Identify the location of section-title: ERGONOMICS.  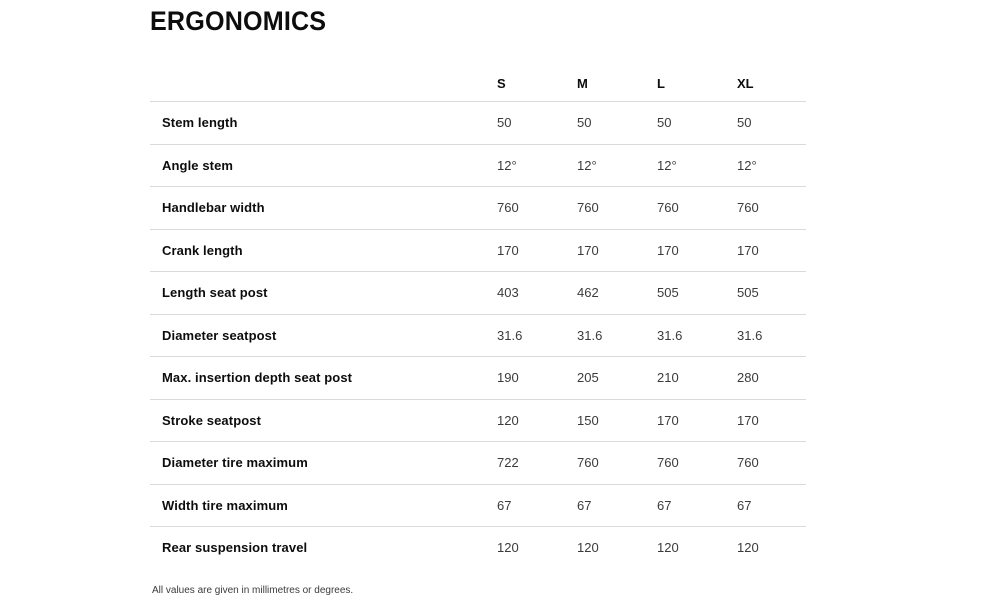
(238, 21).